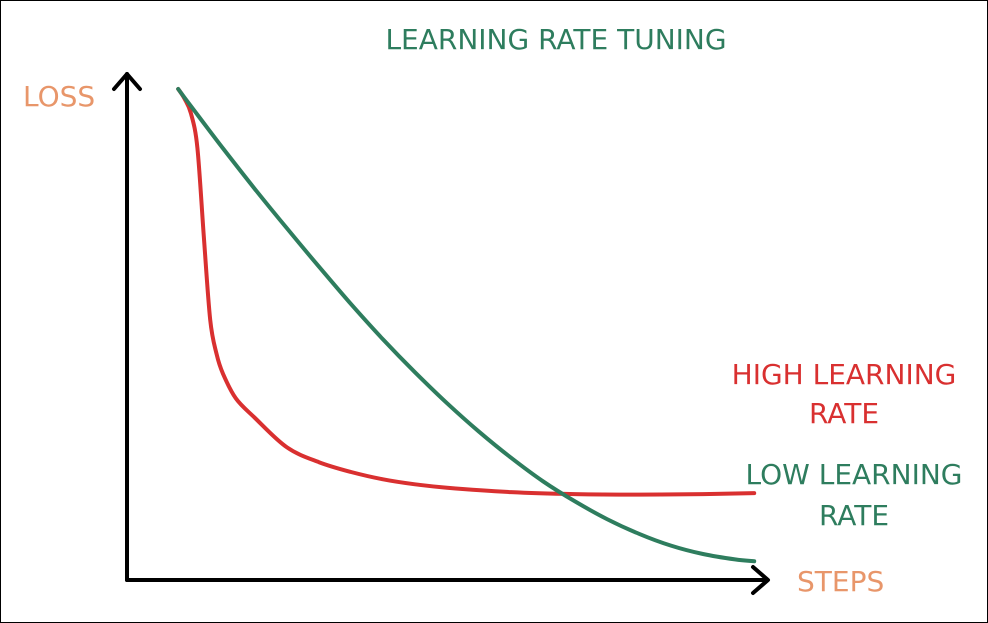 This screenshot has width=988, height=623. What do you see at coordinates (847, 445) in the screenshot?
I see `legend-layer: HIGH LEARNING RATE LOW LEARNING RATE` at bounding box center [847, 445].